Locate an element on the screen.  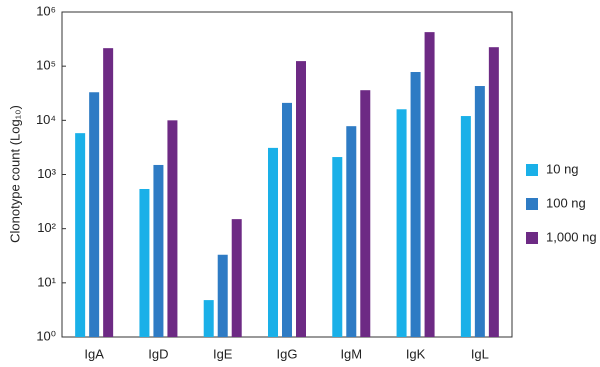
legend-label: 1,000 ng is located at coordinates (571, 236).